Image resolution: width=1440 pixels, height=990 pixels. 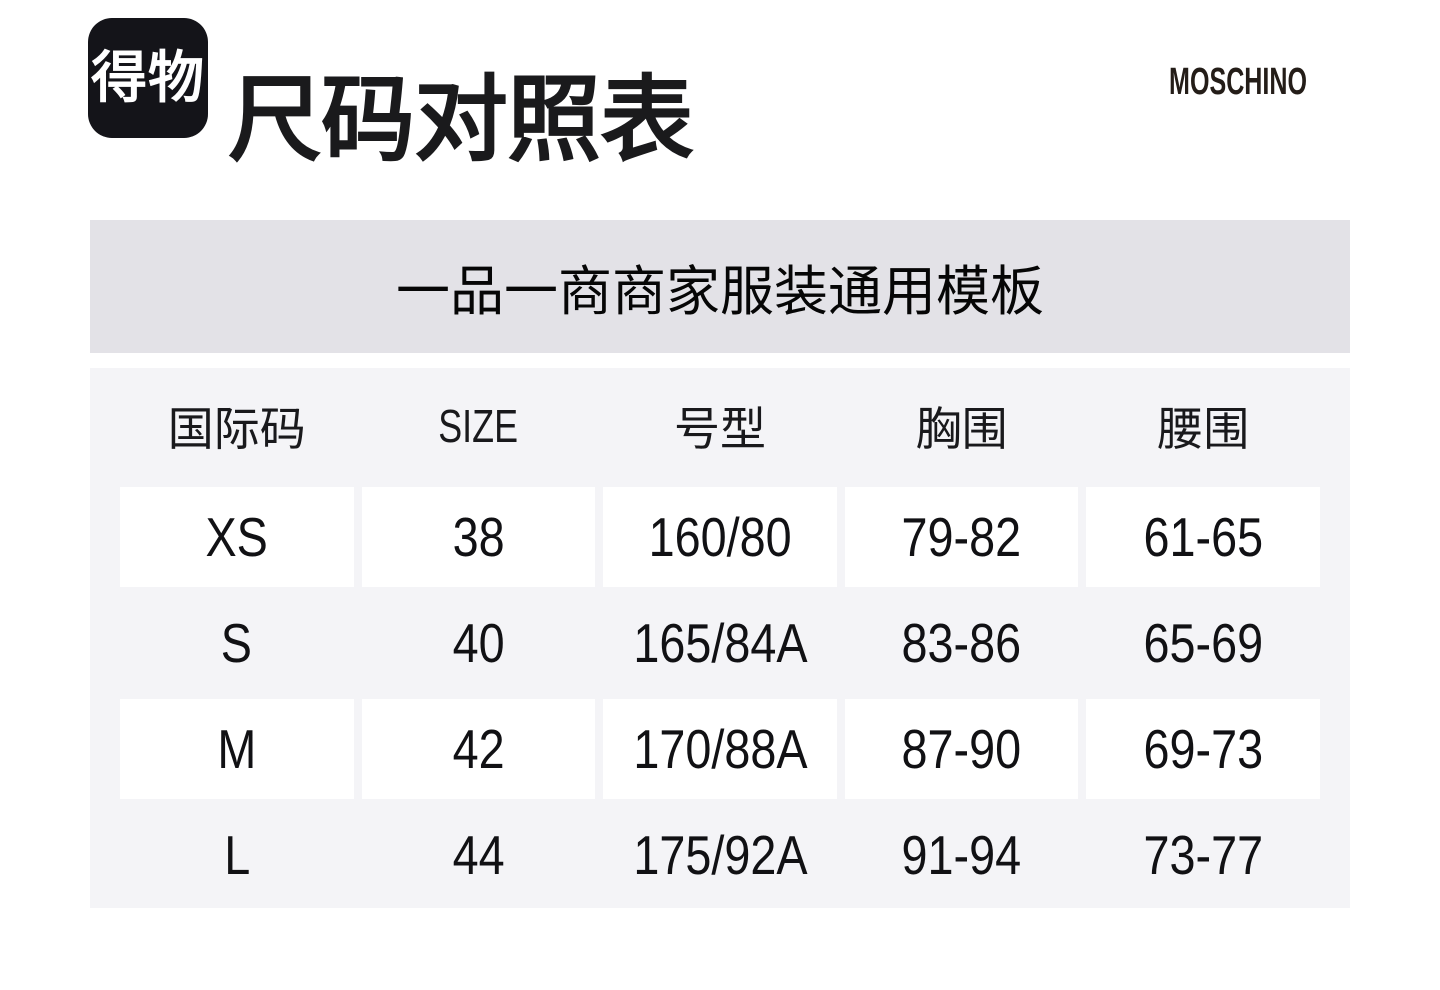 What do you see at coordinates (461, 119) in the screenshot?
I see `page-title: 尺码对照表` at bounding box center [461, 119].